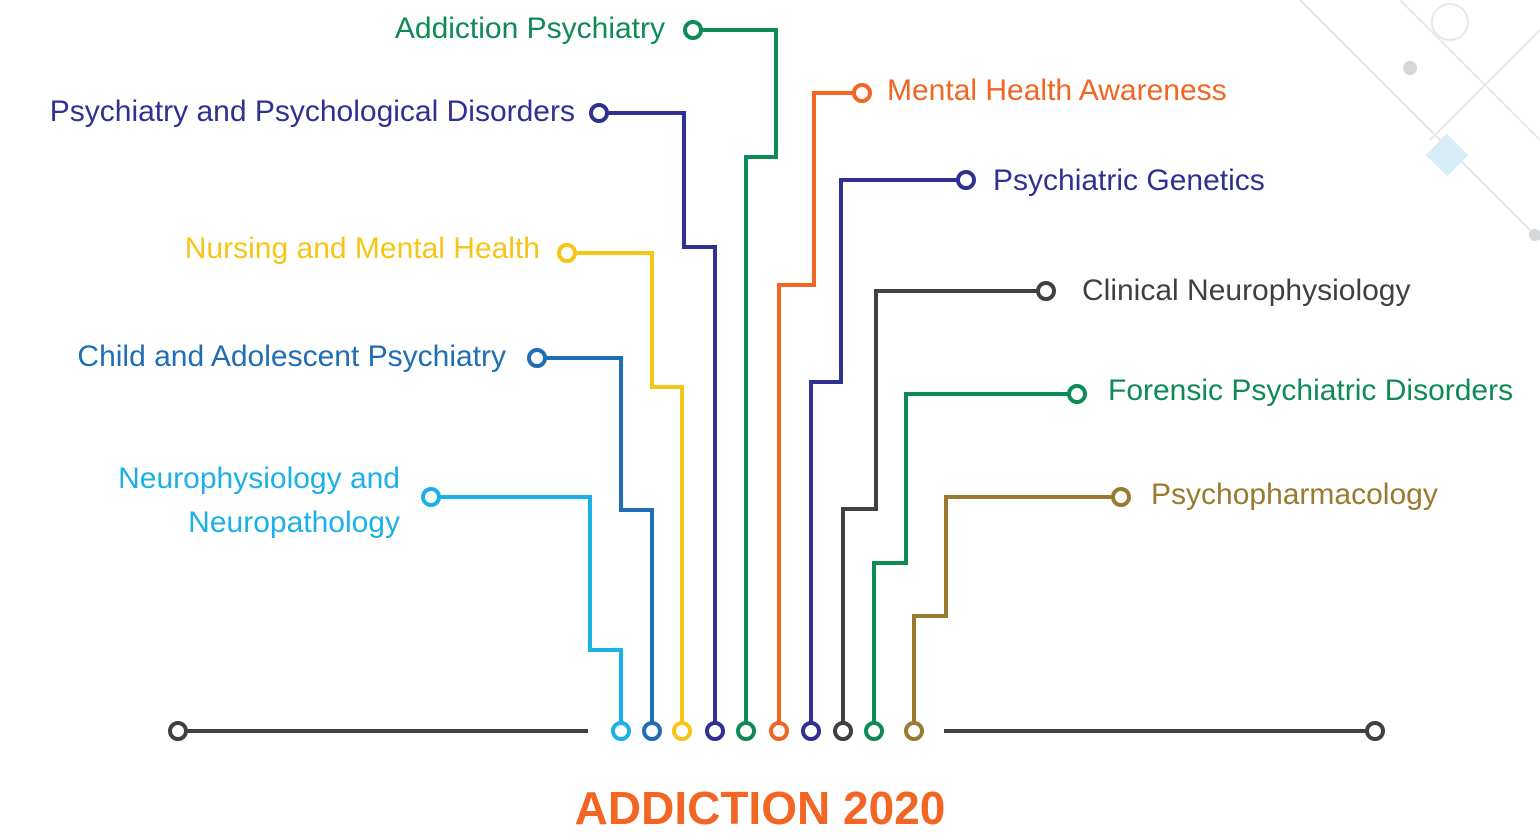 Image resolution: width=1540 pixels, height=840 pixels. Describe the element at coordinates (1129, 180) in the screenshot. I see `node-label: Psychiatric Genetics` at that location.